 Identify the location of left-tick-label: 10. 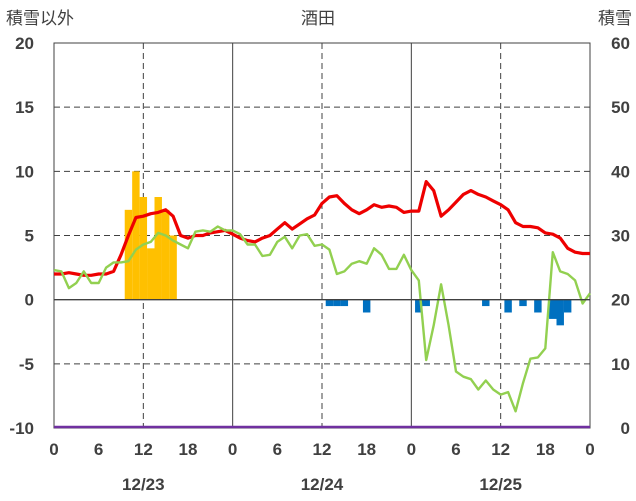
(24, 171).